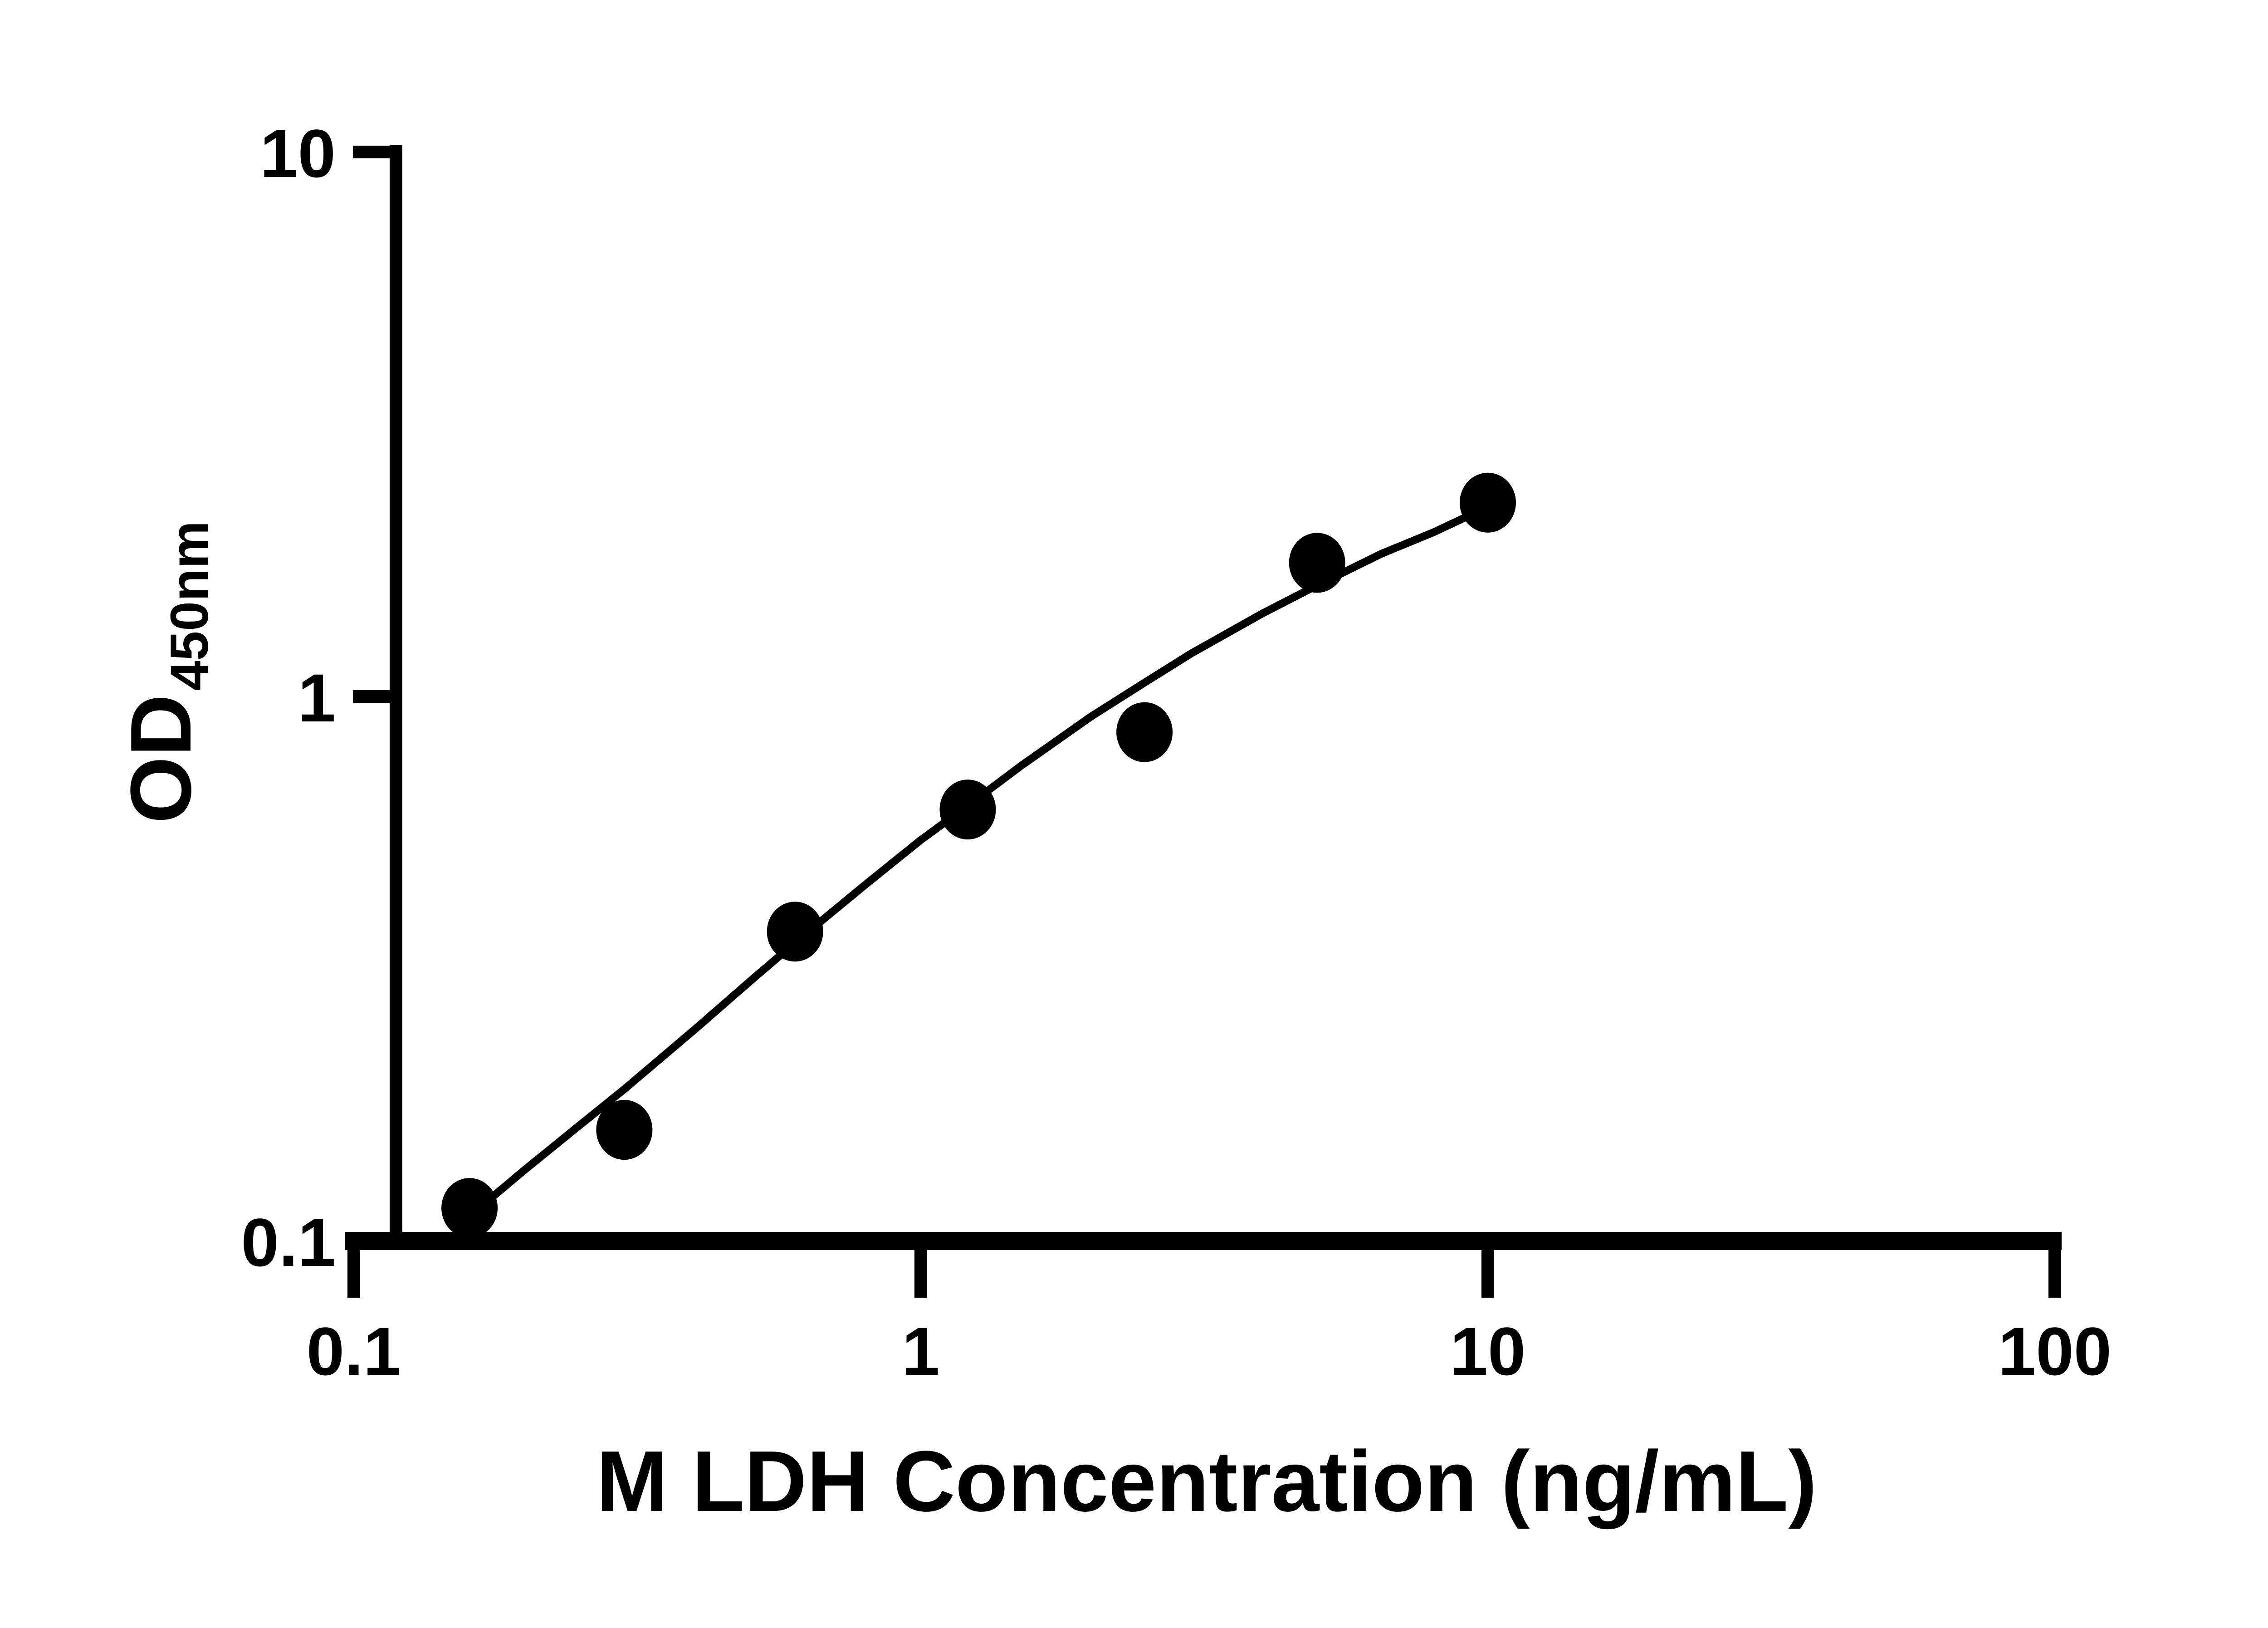 Image resolution: width=2268 pixels, height=1628 pixels. I want to click on x-axis-title: M LDH Concentration (ng/mL), so click(1207, 1481).